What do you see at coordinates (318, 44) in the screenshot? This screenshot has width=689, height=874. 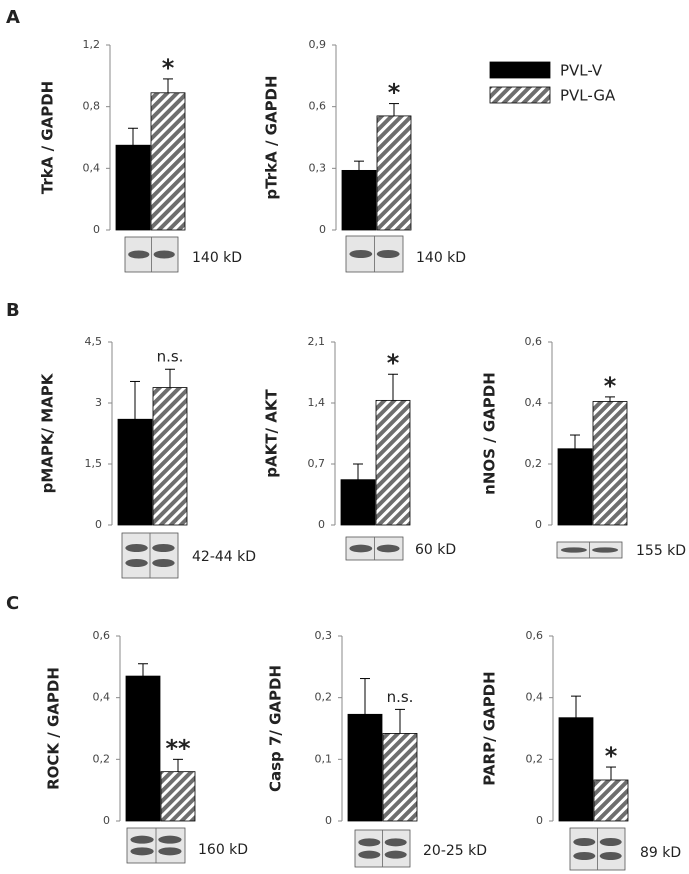 I see `y-tick-label: 0,9` at bounding box center [318, 44].